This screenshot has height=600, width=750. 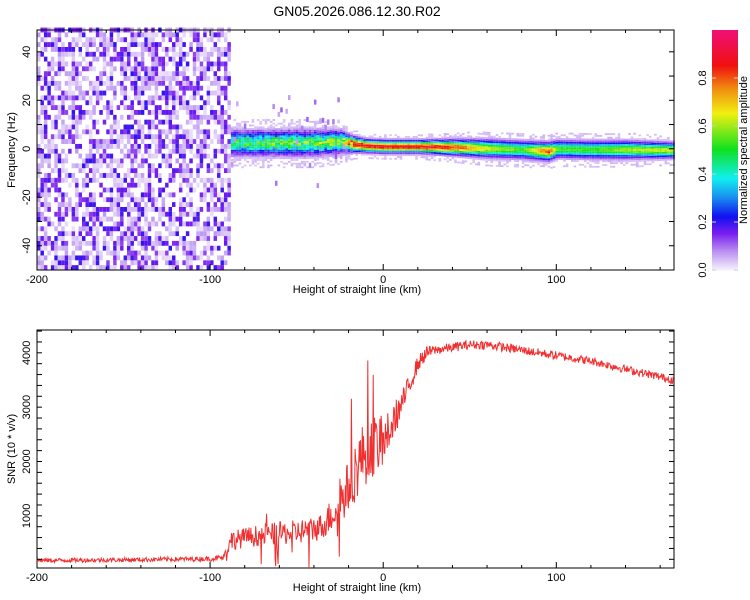 What do you see at coordinates (210, 578) in the screenshot?
I see `x-tick-label: -100` at bounding box center [210, 578].